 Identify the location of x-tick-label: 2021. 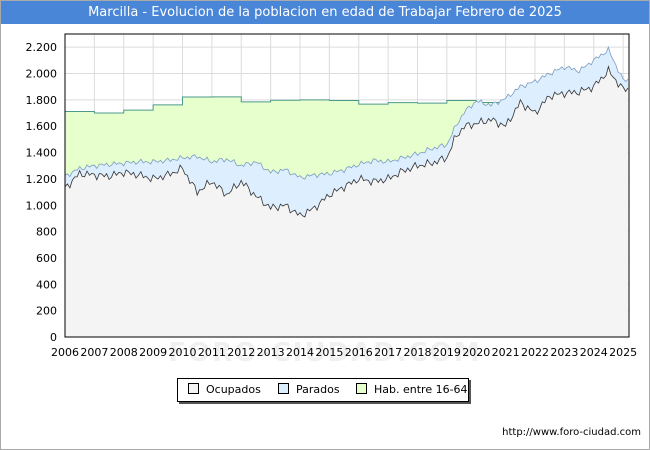
(506, 352).